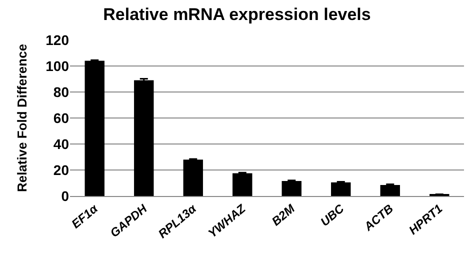  Describe the element at coordinates (61, 92) in the screenshot. I see `y-tick-label: 80` at that location.